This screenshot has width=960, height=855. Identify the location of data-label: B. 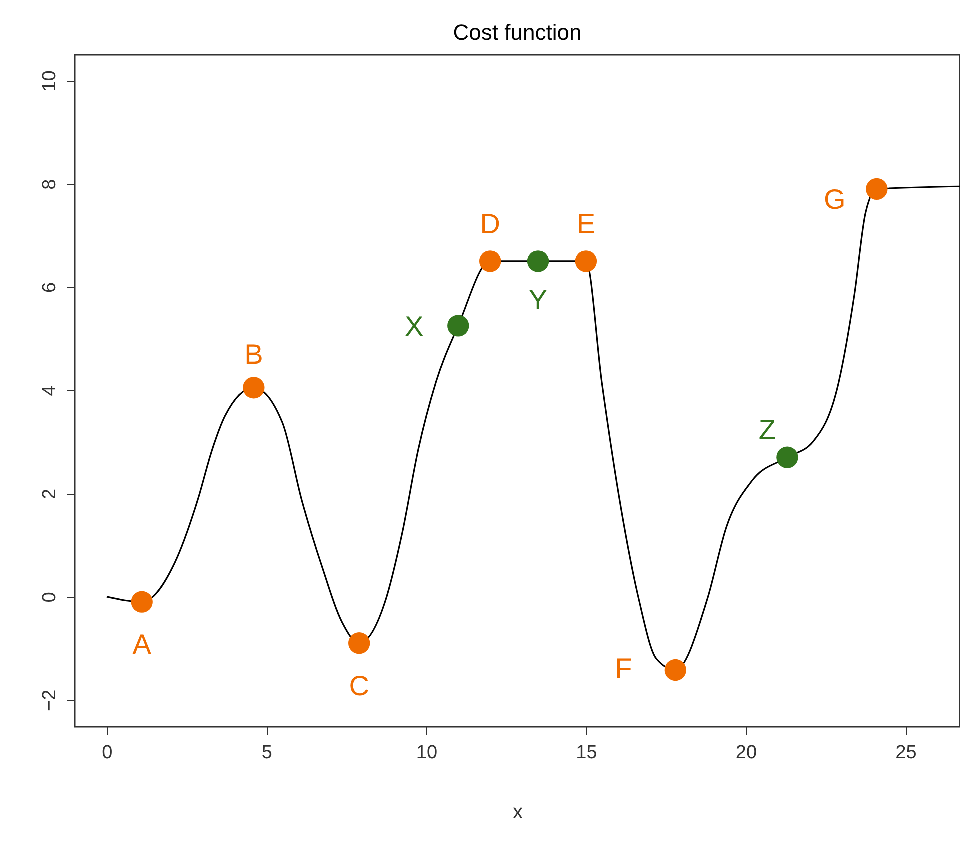
(254, 354).